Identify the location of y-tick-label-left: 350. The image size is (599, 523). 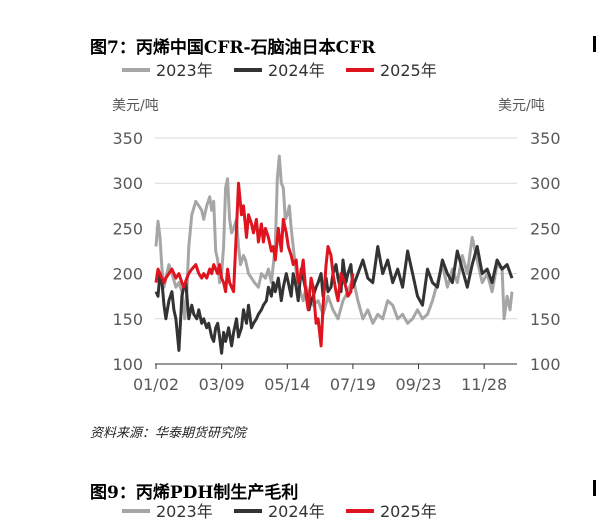
(127, 138).